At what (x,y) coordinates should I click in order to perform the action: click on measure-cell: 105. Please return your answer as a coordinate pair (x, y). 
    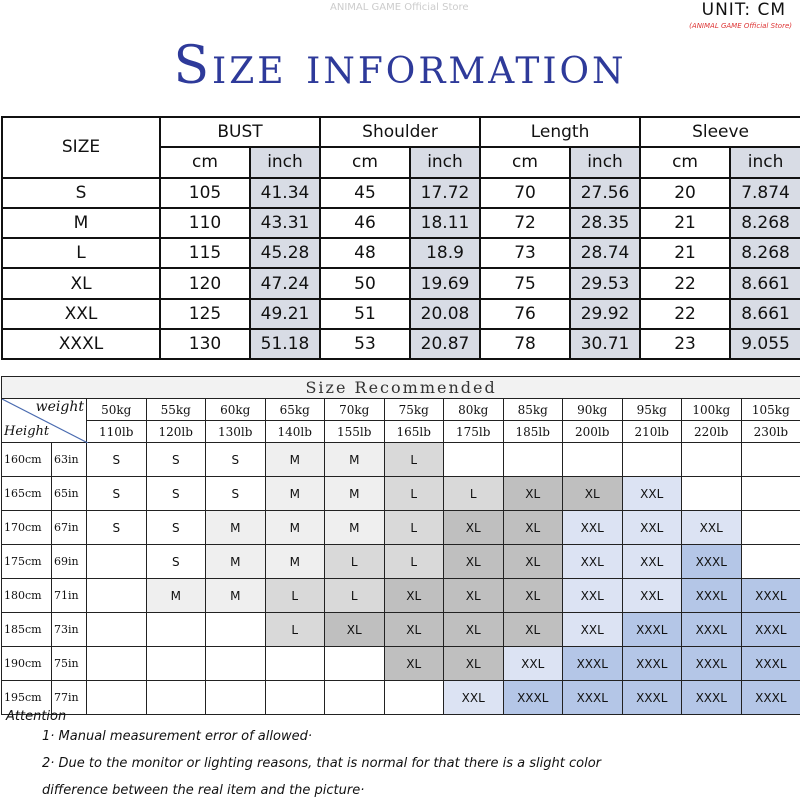
    Looking at the image, I should click on (205, 192).